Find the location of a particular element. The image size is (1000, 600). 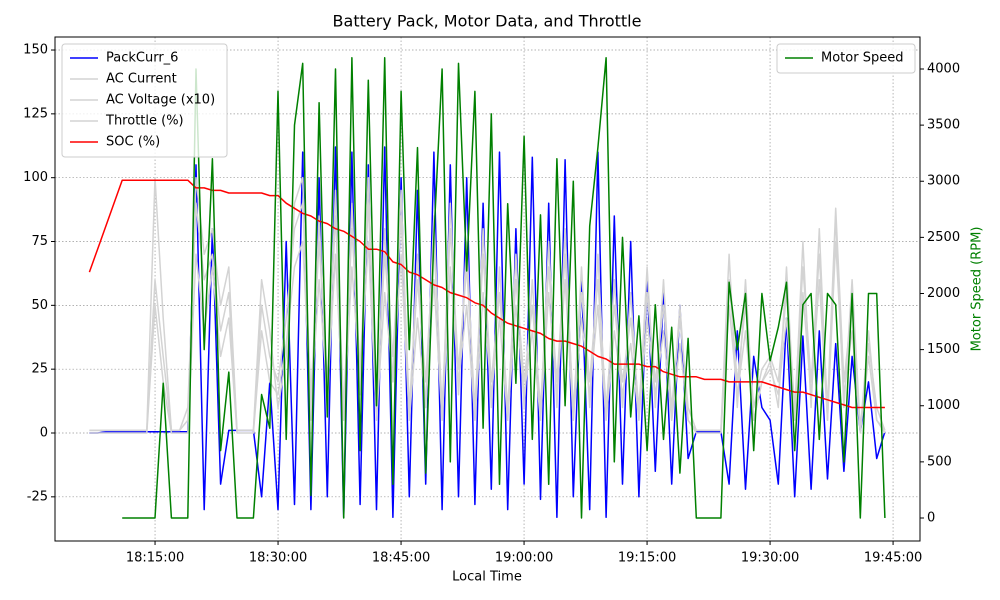

y2-tick-label: 2000 is located at coordinates (943, 293).